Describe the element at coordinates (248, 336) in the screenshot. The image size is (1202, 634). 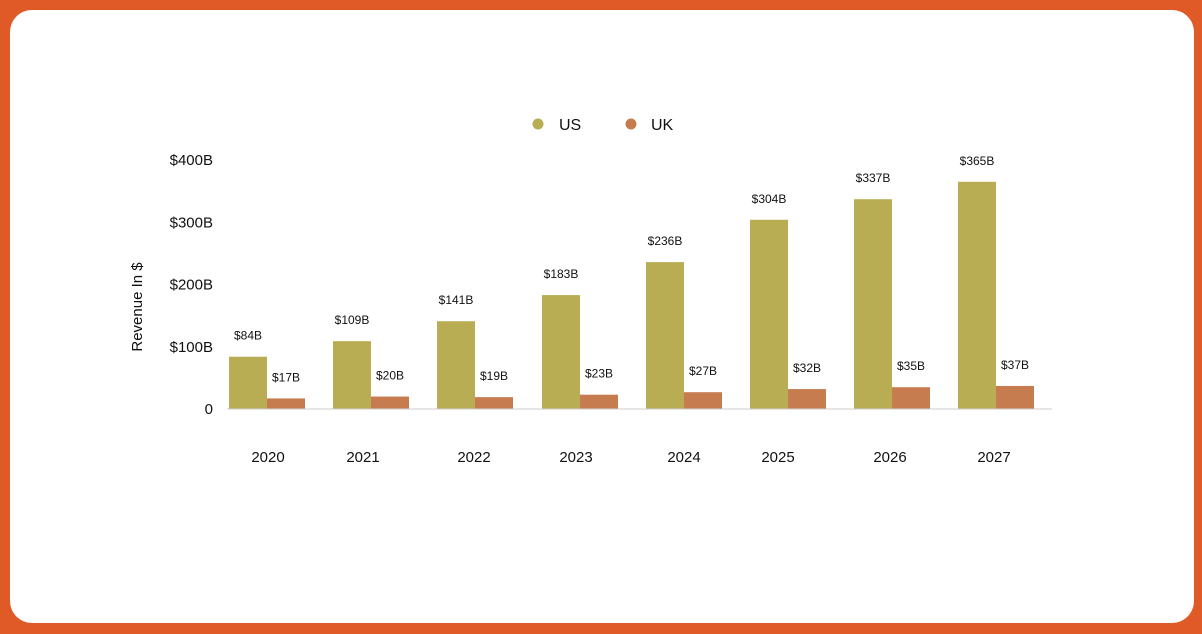
I see `data-label-us: $84B` at that location.